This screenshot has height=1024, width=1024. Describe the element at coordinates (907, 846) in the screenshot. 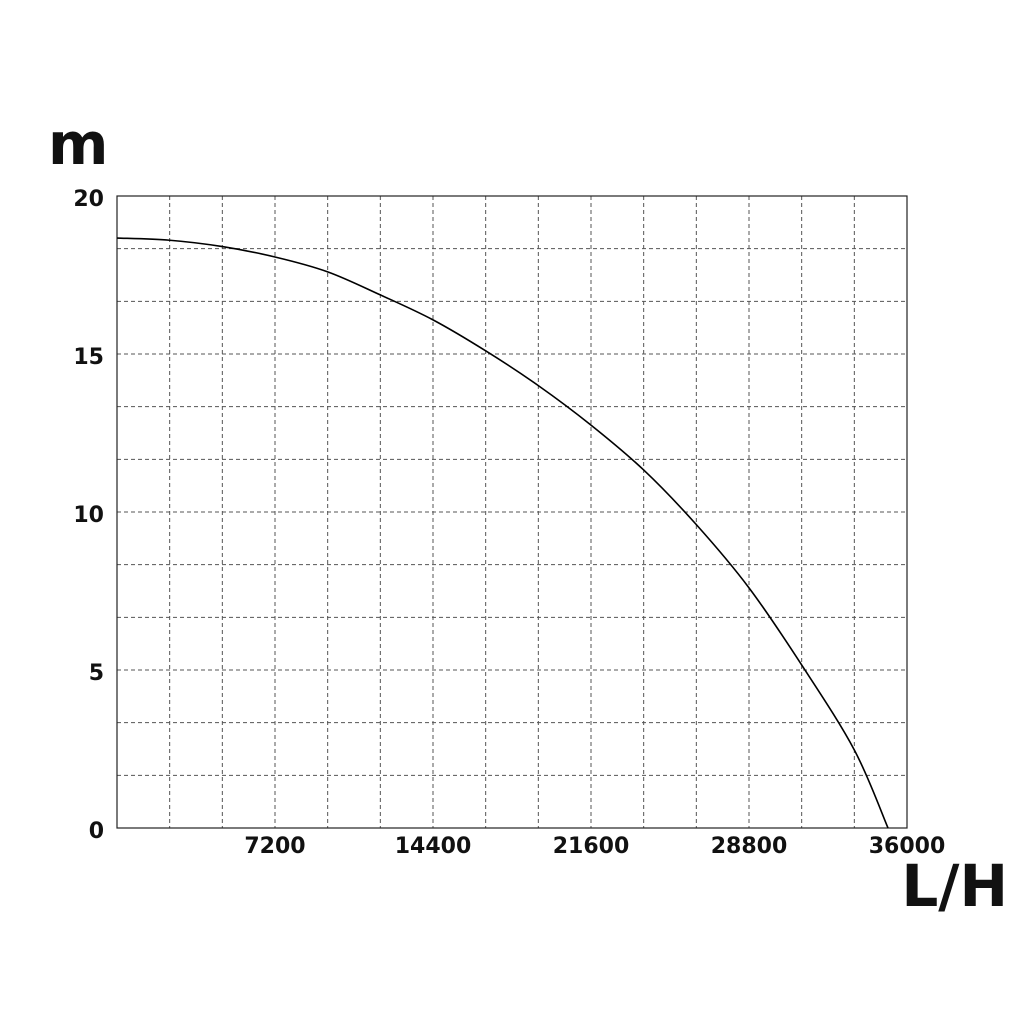

I see `x-tick-label: 36000` at that location.